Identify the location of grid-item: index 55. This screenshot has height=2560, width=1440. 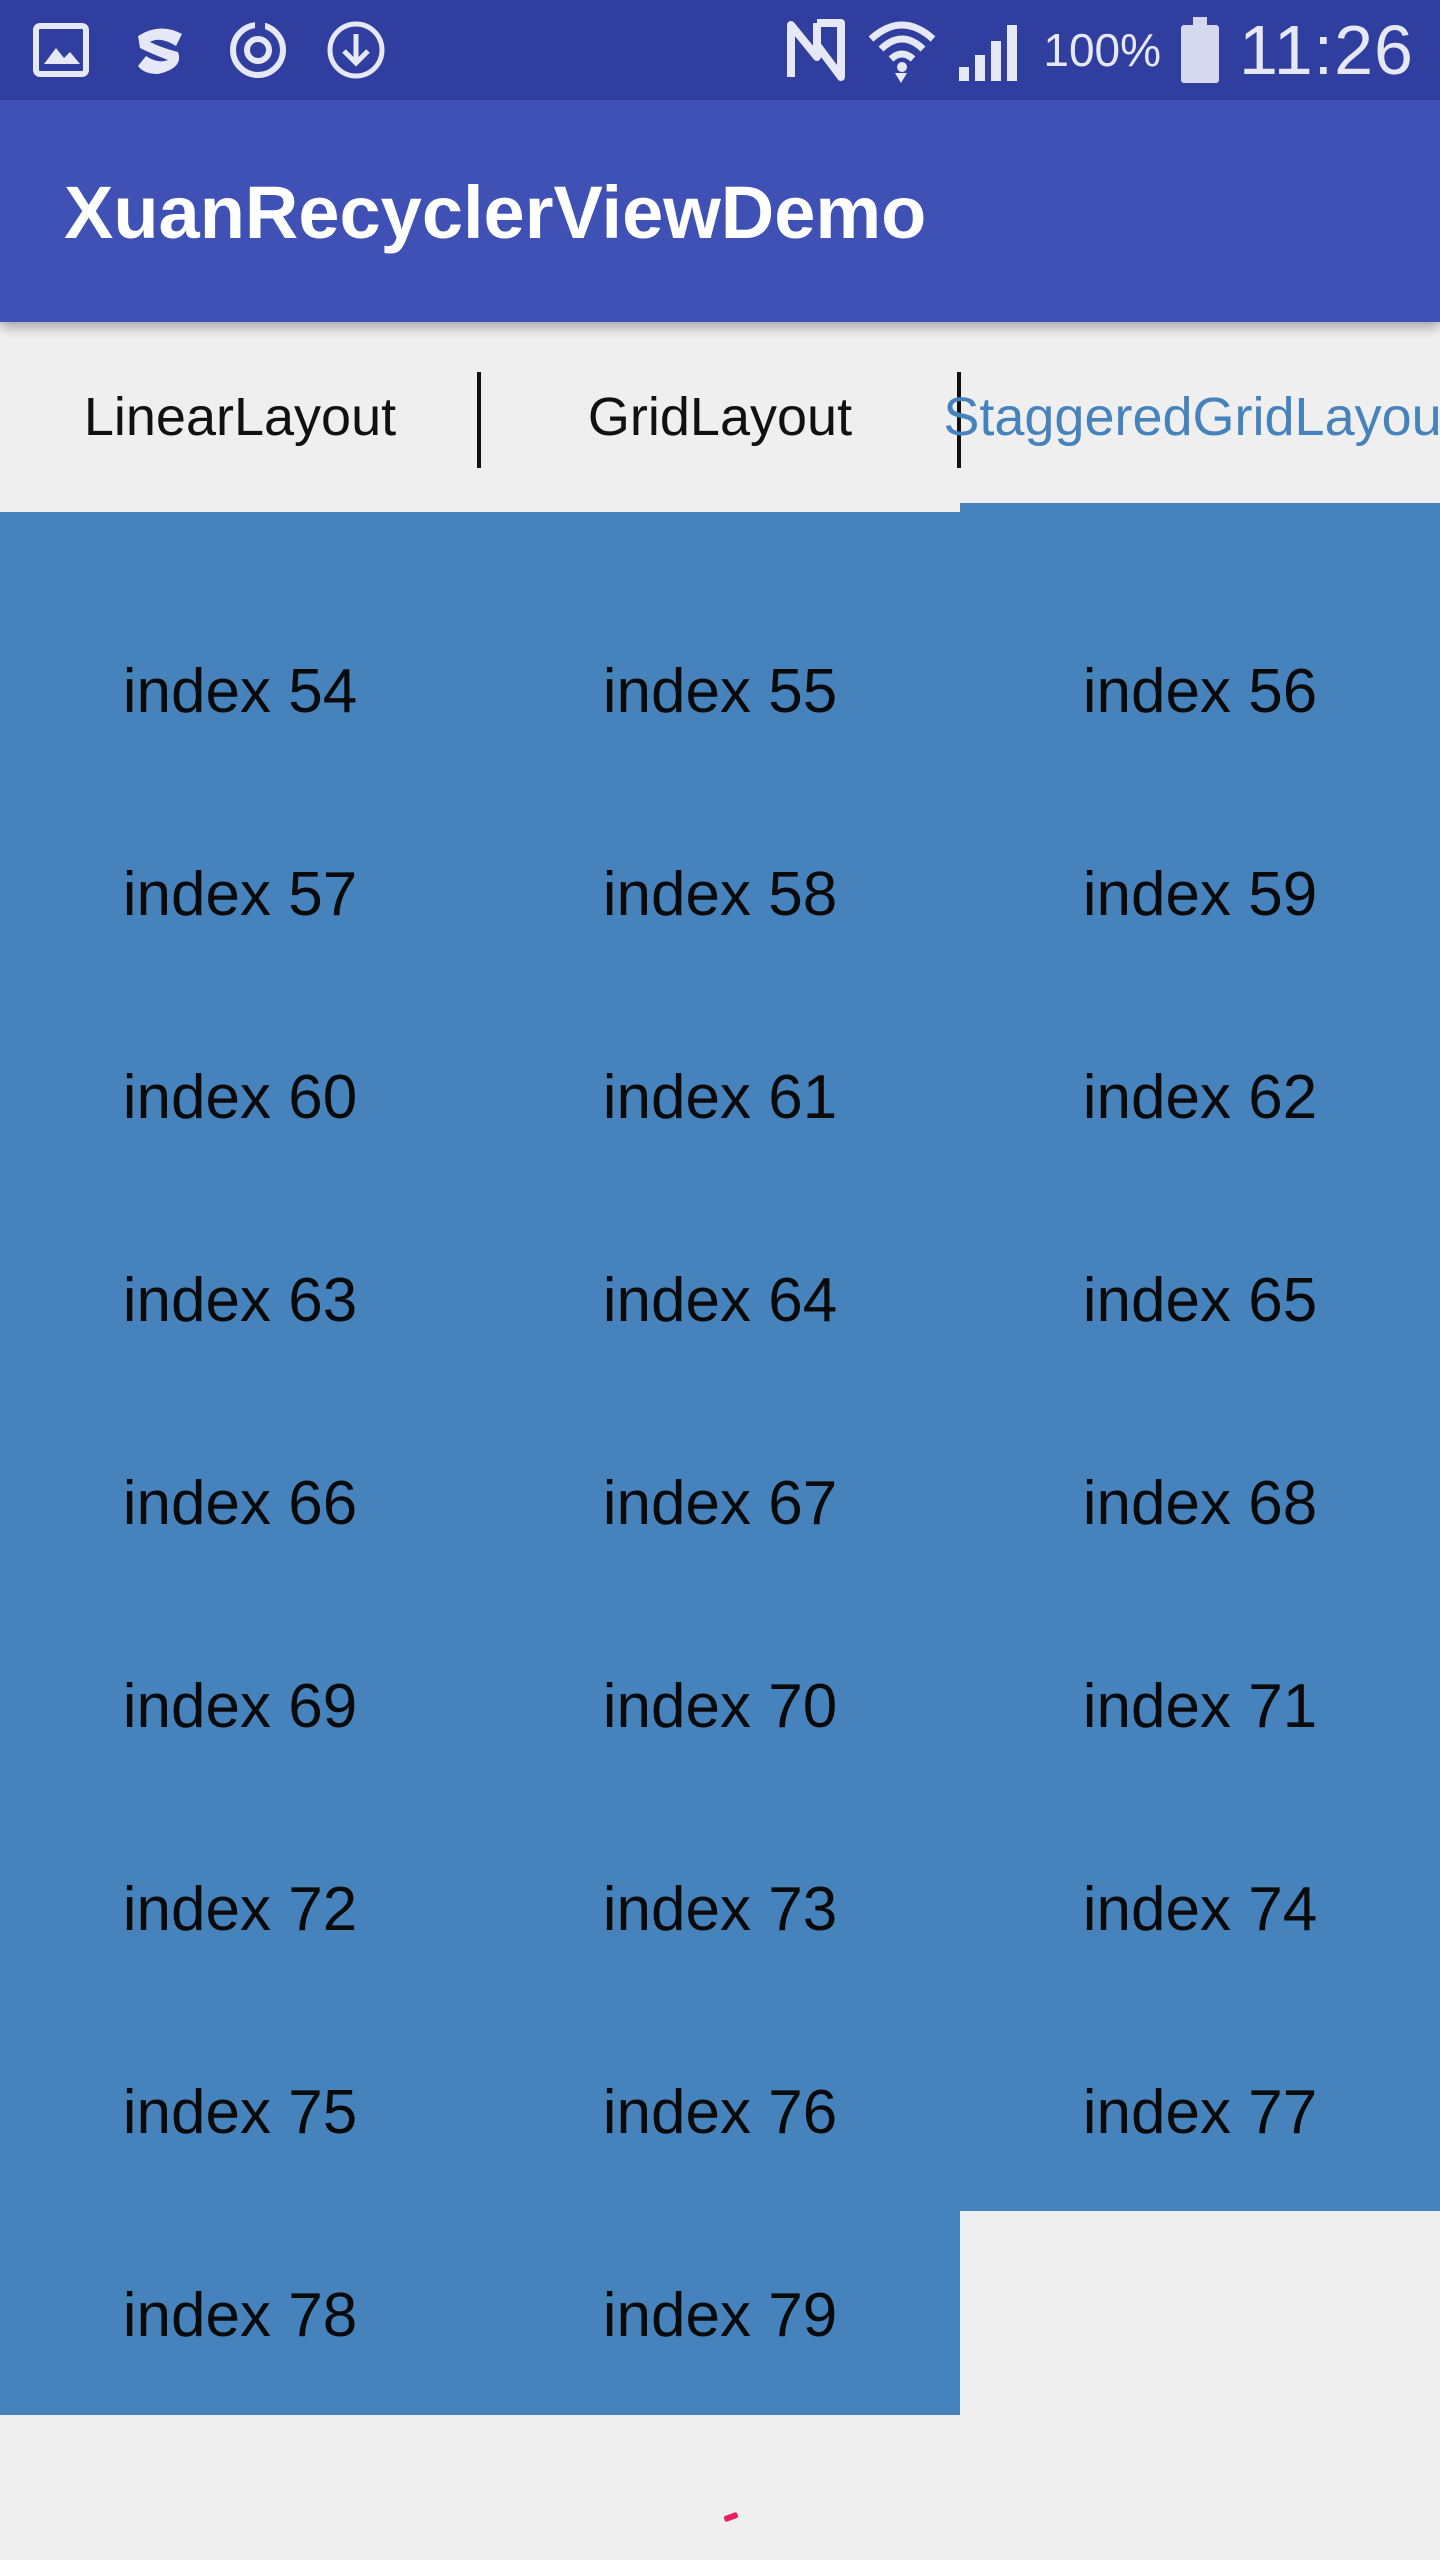
(720, 691).